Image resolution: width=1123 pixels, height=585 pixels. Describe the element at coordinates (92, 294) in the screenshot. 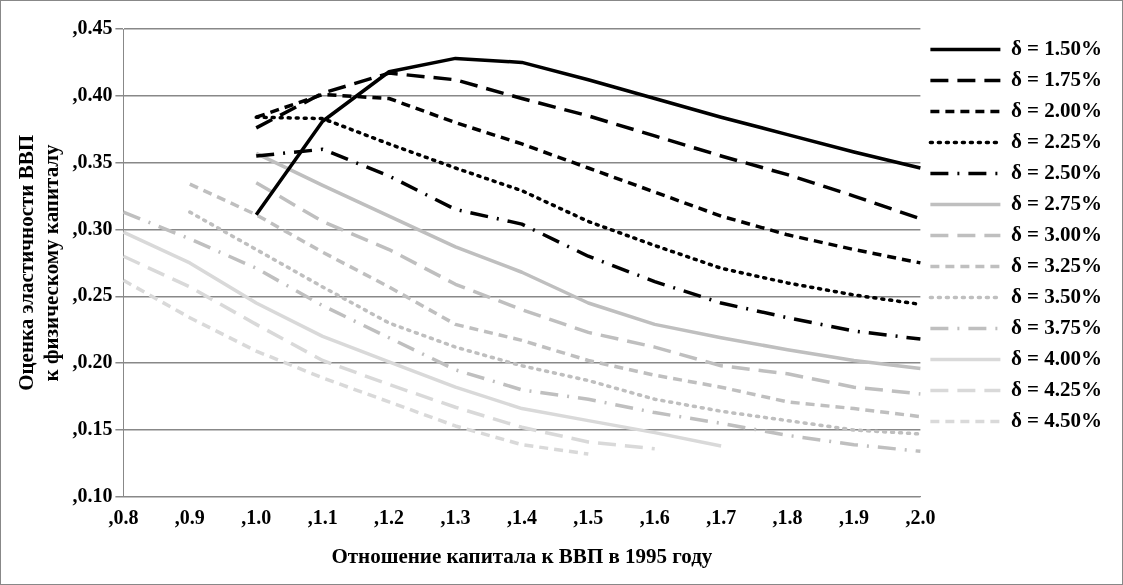

I see `y-tick-label: ,0.25` at that location.